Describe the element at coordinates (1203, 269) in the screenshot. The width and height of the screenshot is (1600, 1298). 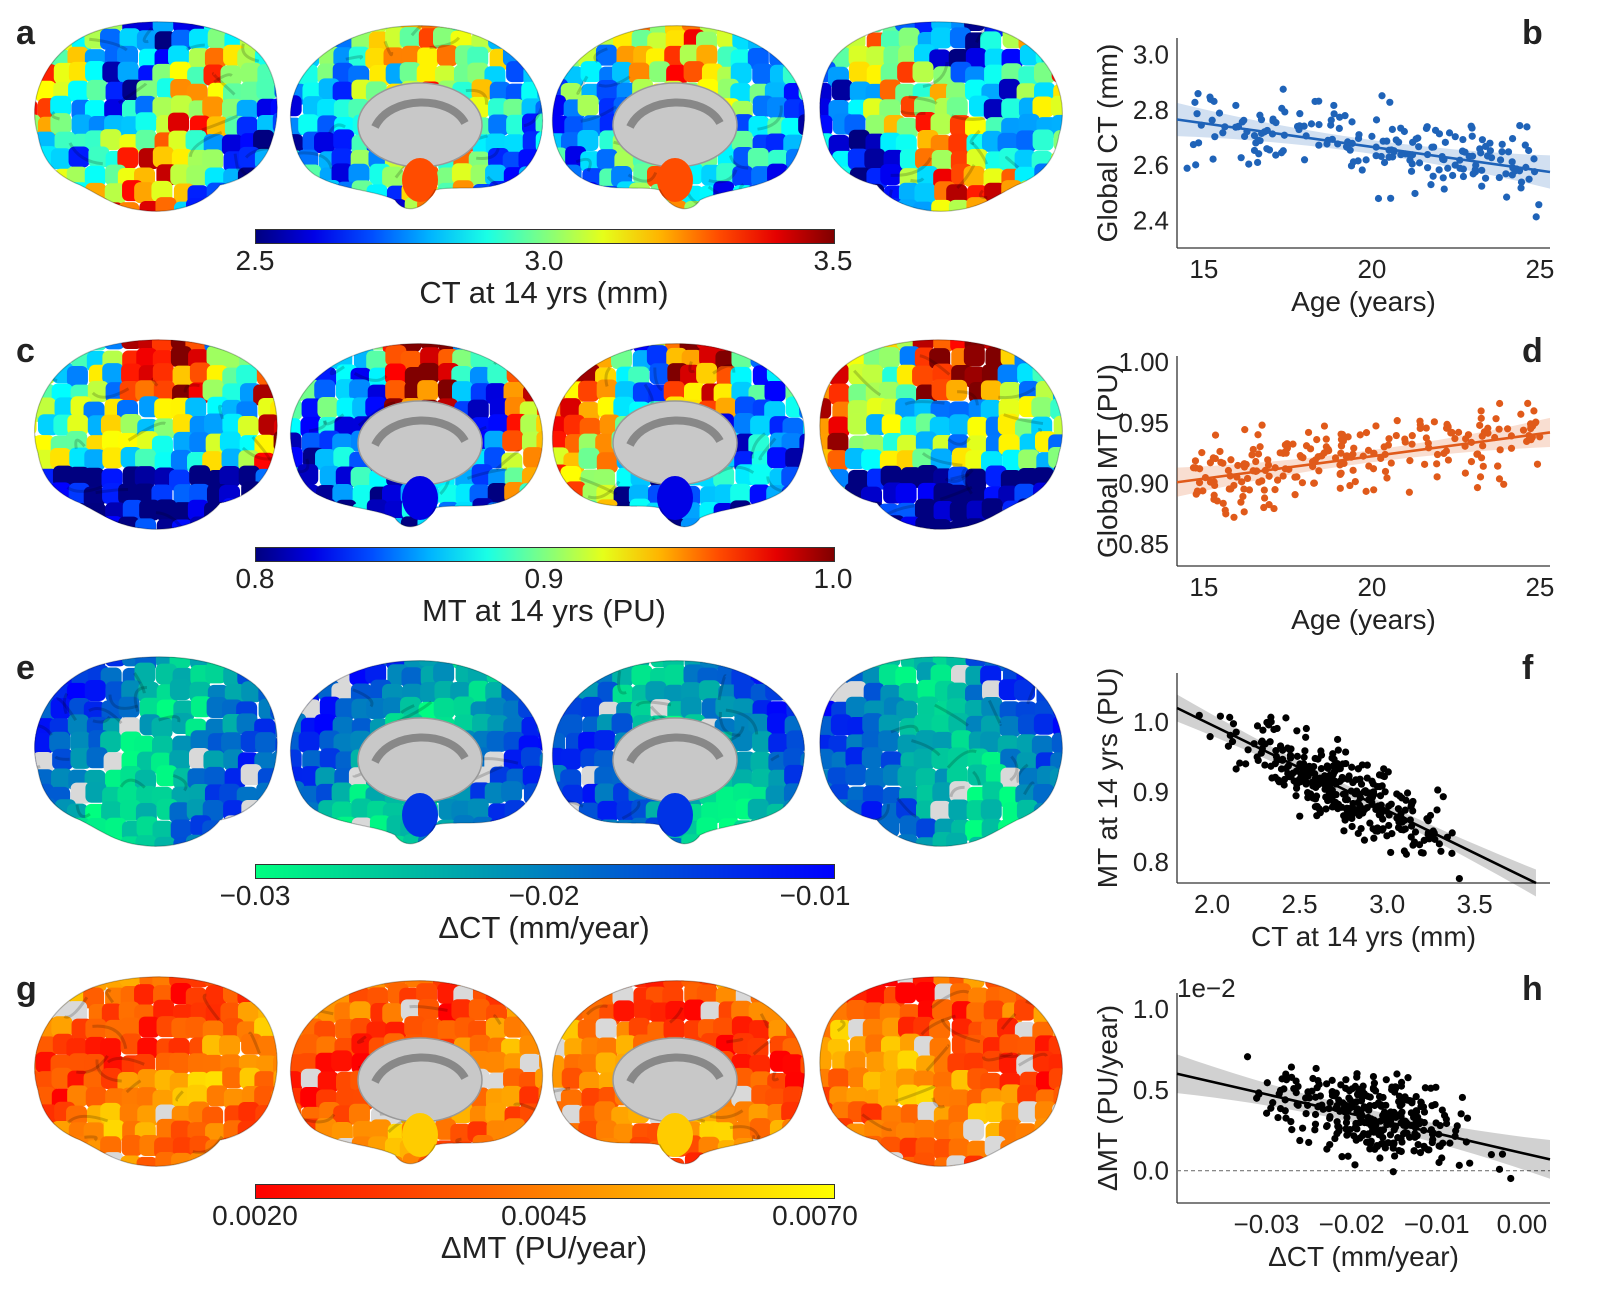
I see `x-tick-label: 15` at that location.